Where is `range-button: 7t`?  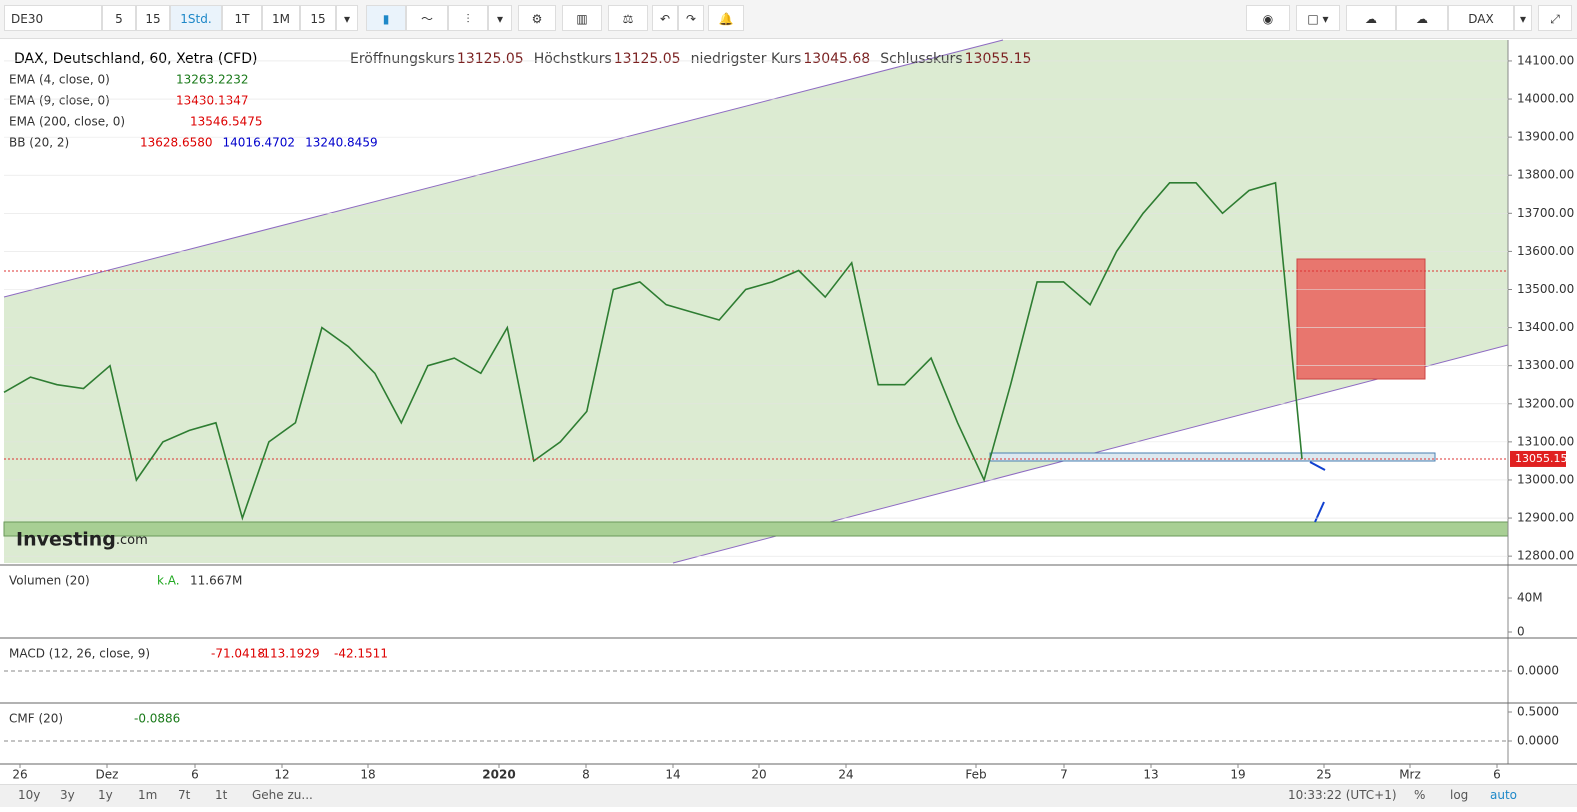 range-button: 7t is located at coordinates (184, 795).